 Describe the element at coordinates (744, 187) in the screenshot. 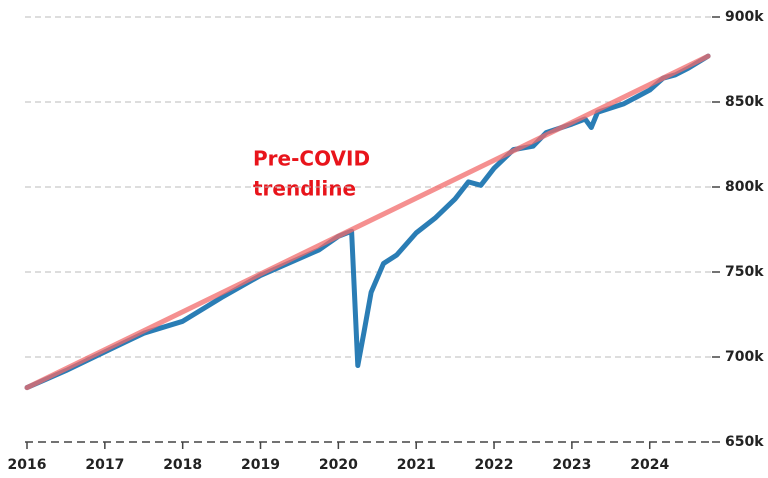

I see `y-tick-label: 800k` at that location.